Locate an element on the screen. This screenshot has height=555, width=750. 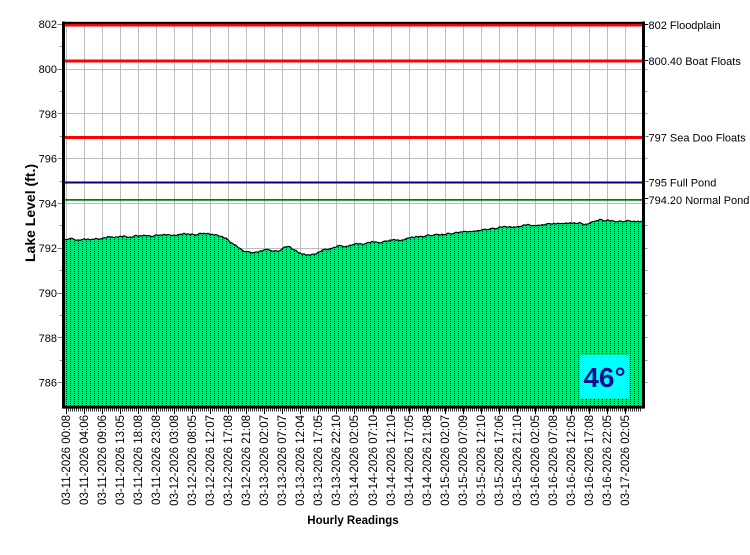
svg-text: 03-11-2026 00:08 is located at coordinates (67, 460).